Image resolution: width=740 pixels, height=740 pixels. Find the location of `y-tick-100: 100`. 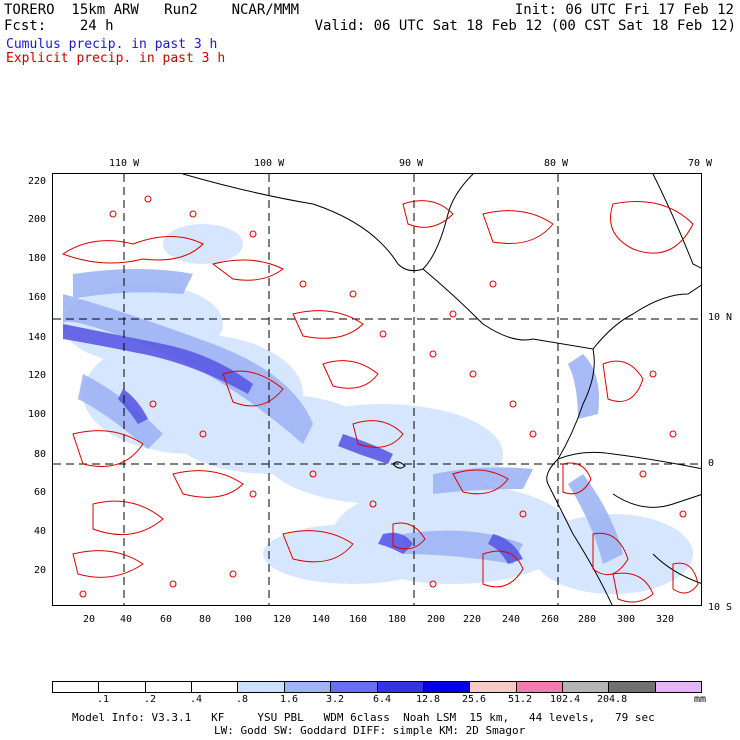

y-tick-100: 100 is located at coordinates (36, 414).